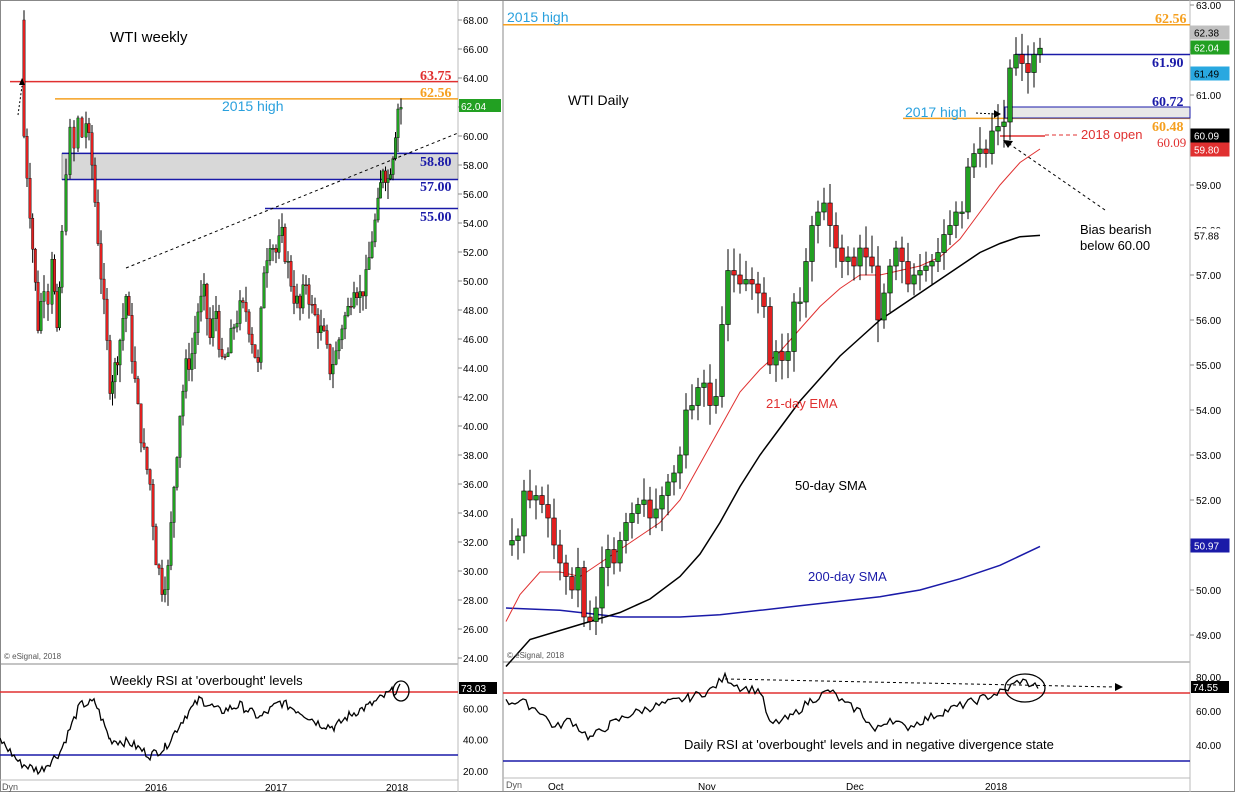  What do you see at coordinates (276, 787) in the screenshot?
I see `weekly-time-2017: 2017` at bounding box center [276, 787].